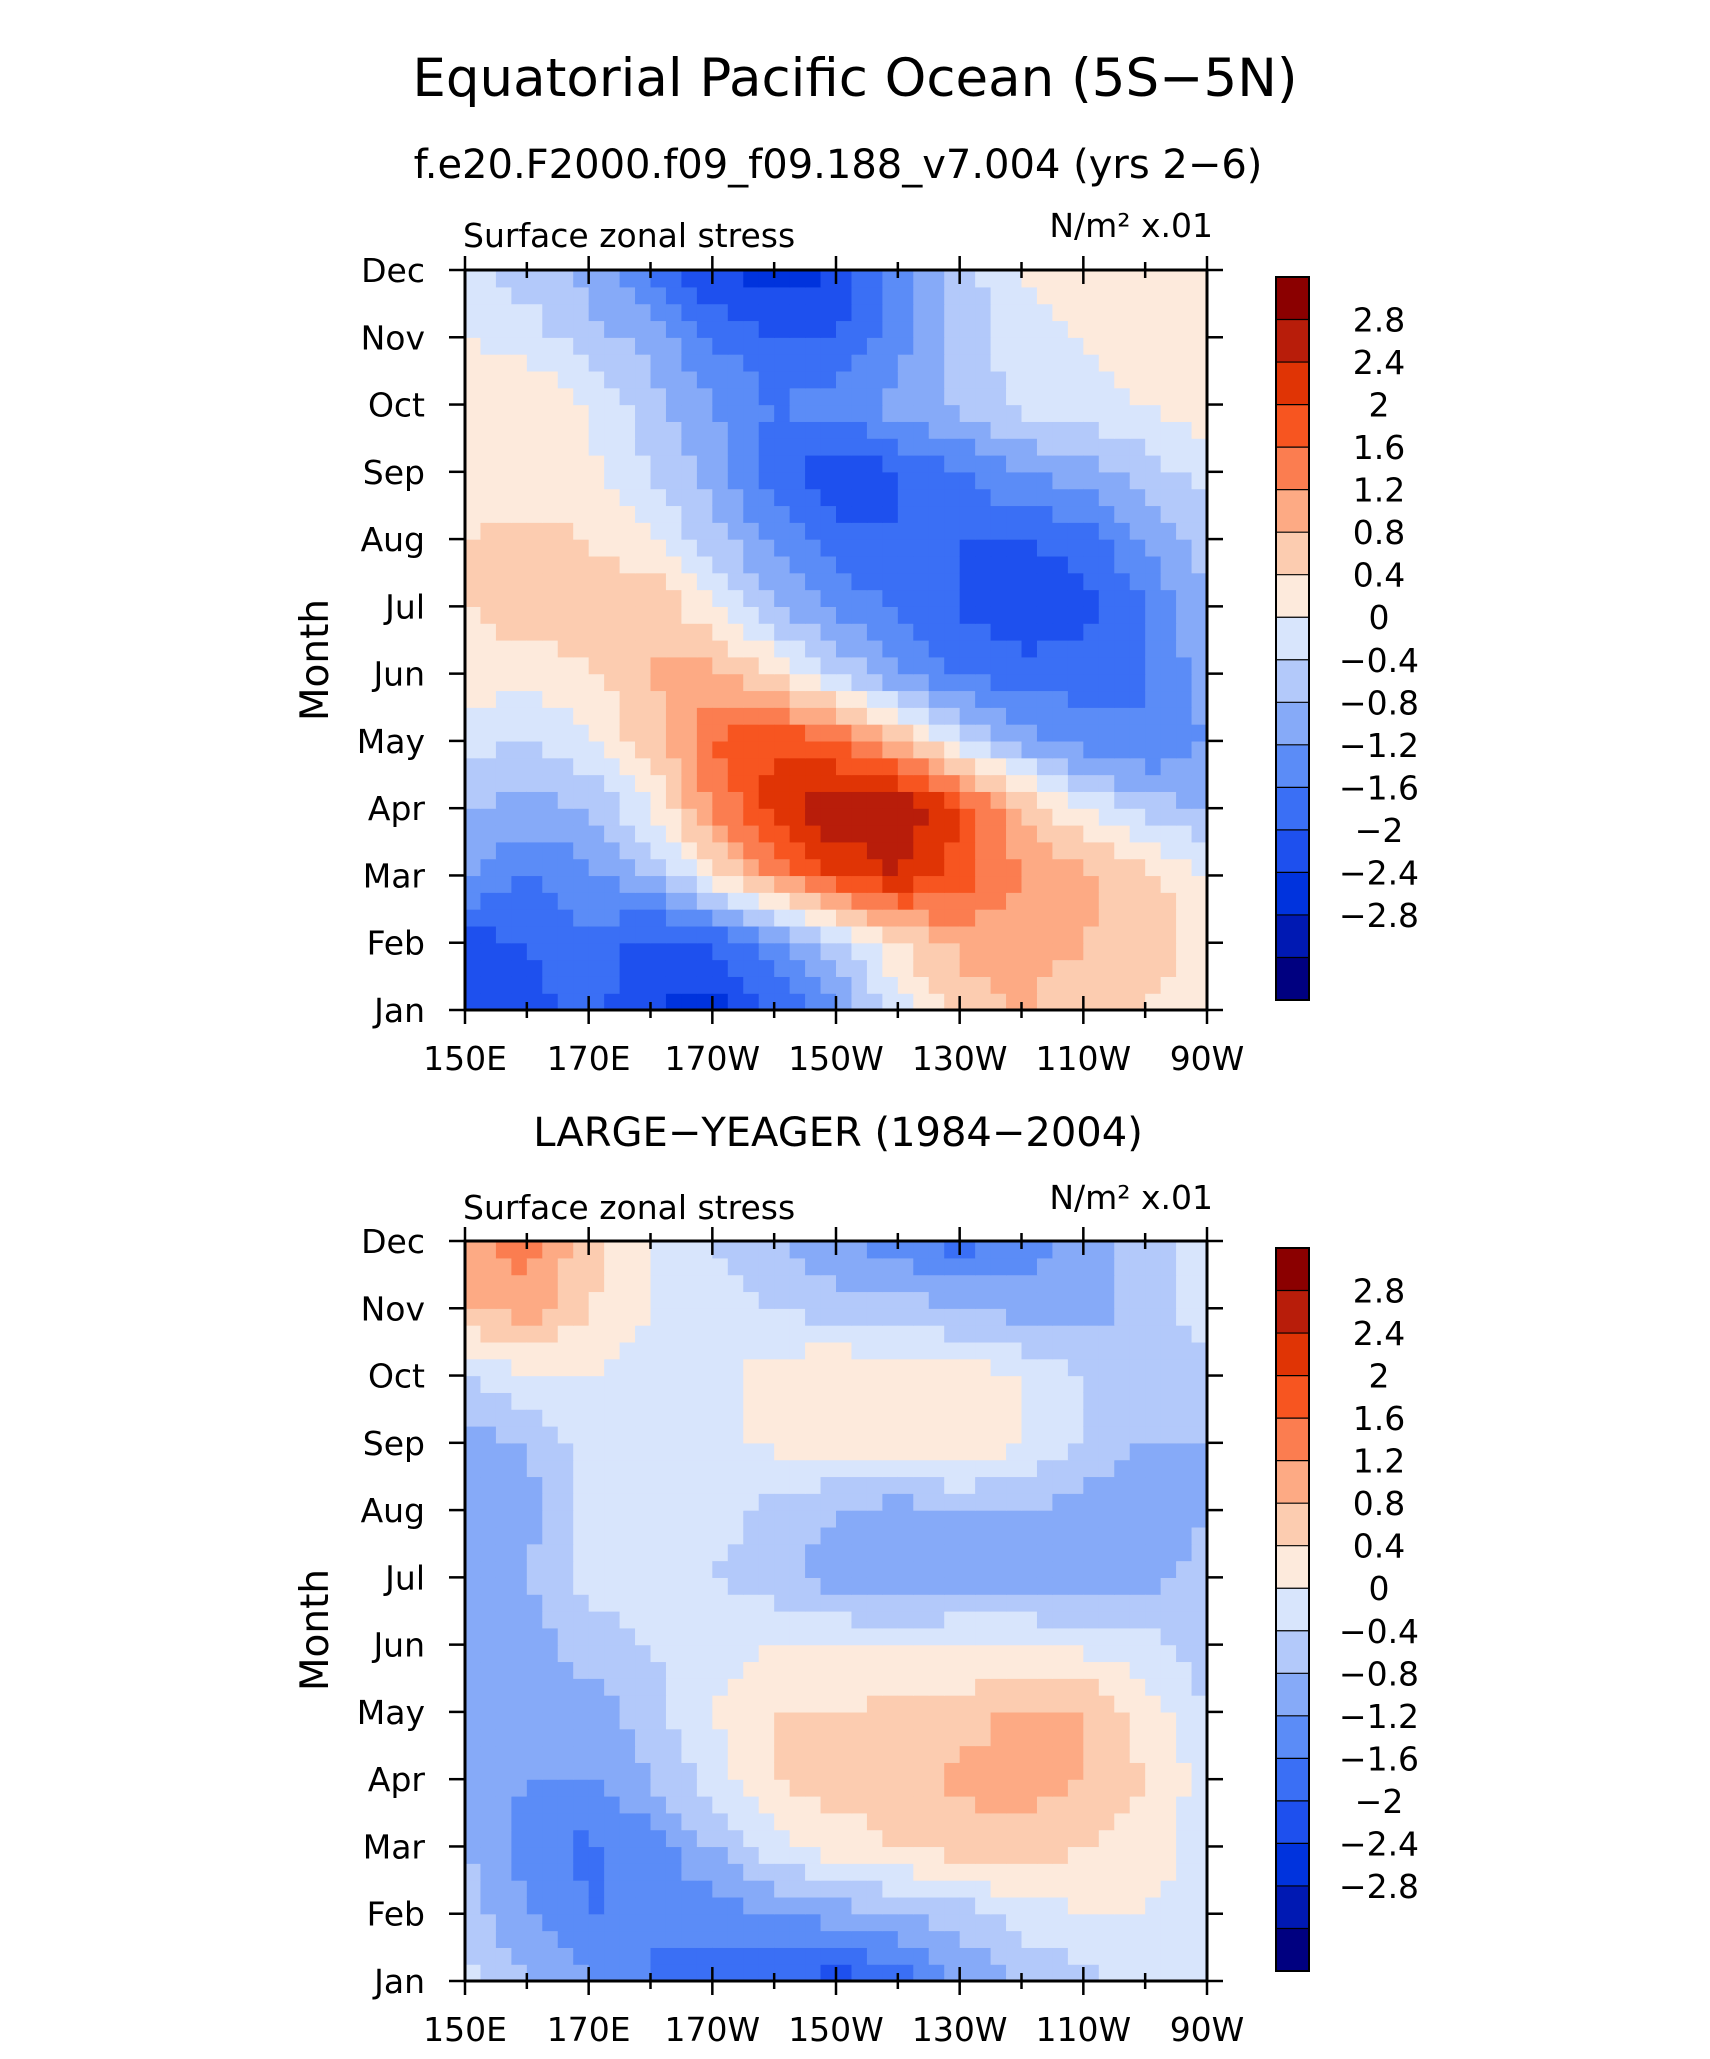 The image size is (1710, 2059). I want to click on colorbar-label: −1.2, so click(1379, 745).